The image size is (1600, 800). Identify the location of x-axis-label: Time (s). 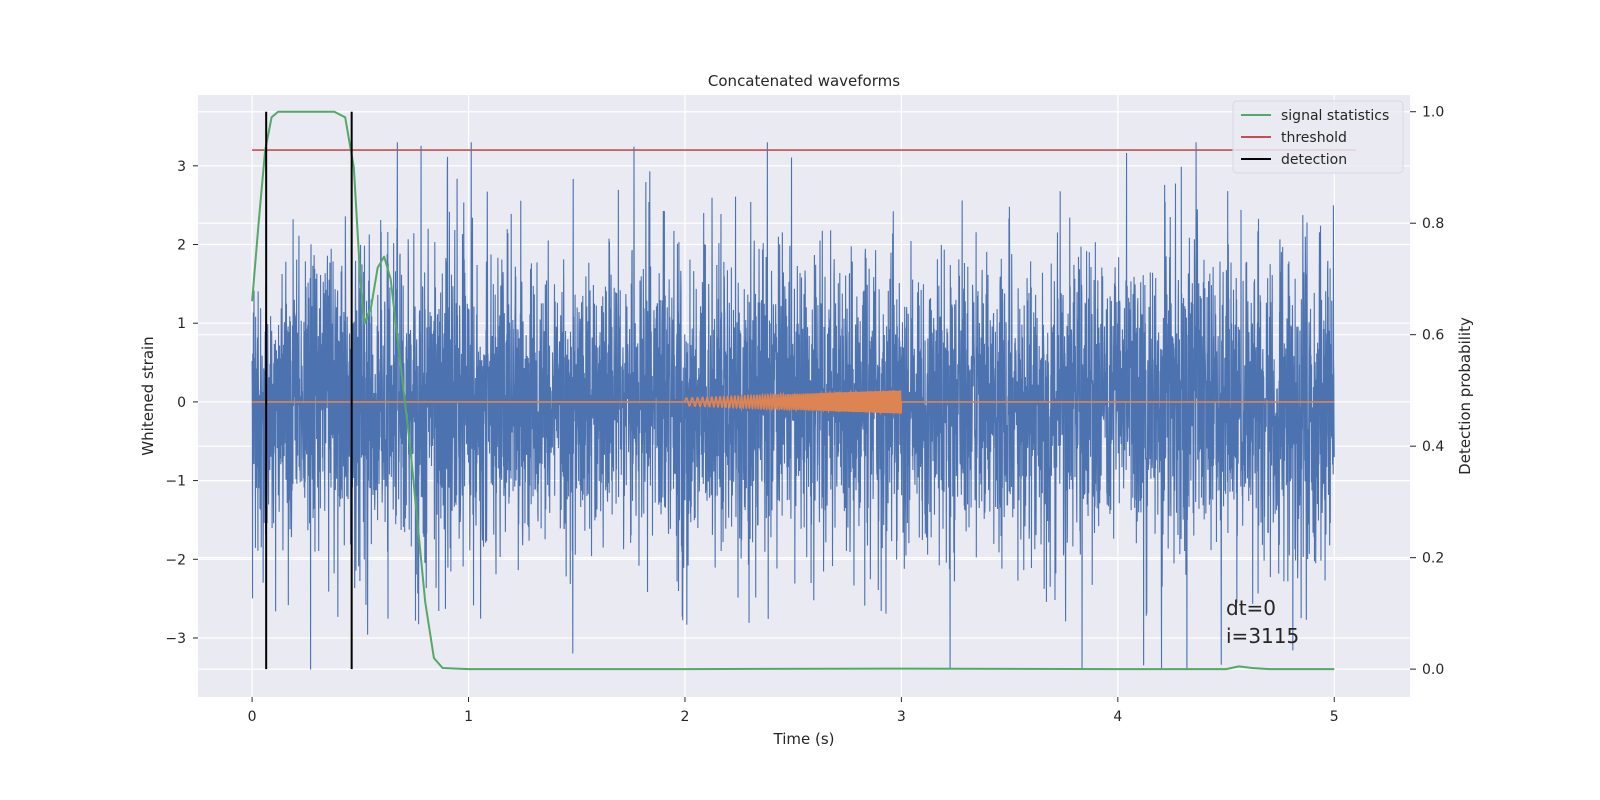
(804, 739).